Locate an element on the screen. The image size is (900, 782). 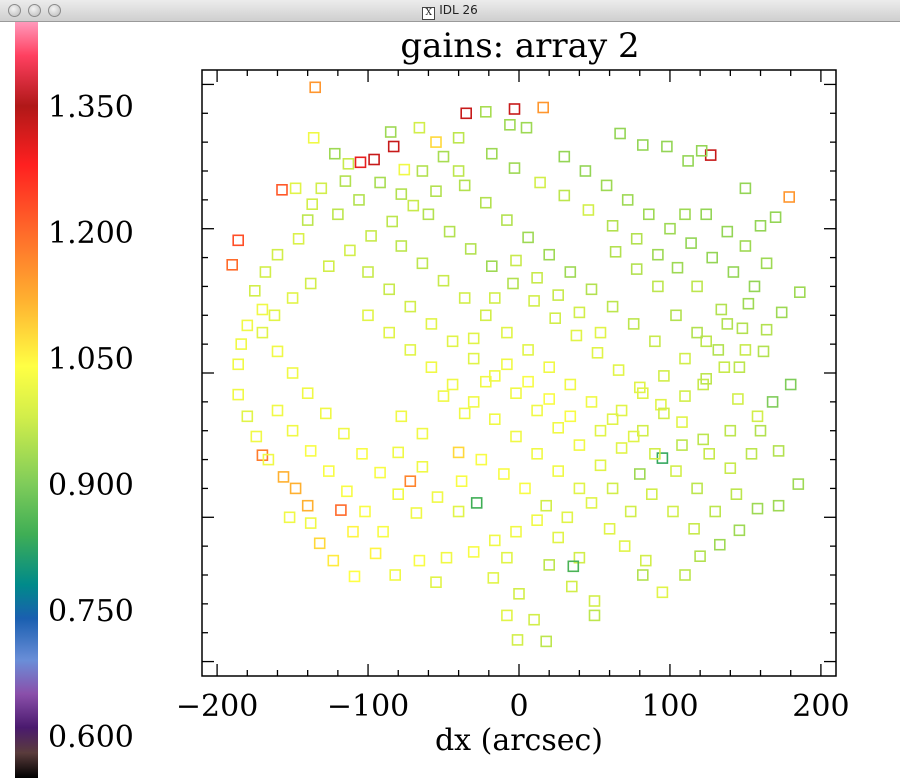
zoom-window-button is located at coordinates (54, 10).